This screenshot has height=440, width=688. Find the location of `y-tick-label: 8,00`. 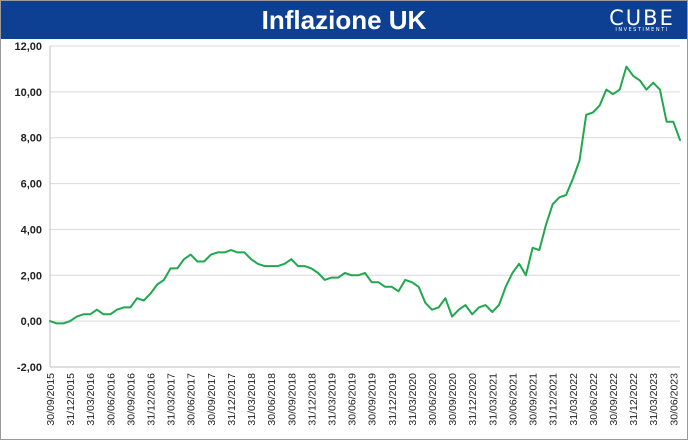

y-tick-label: 8,00 is located at coordinates (31, 139).